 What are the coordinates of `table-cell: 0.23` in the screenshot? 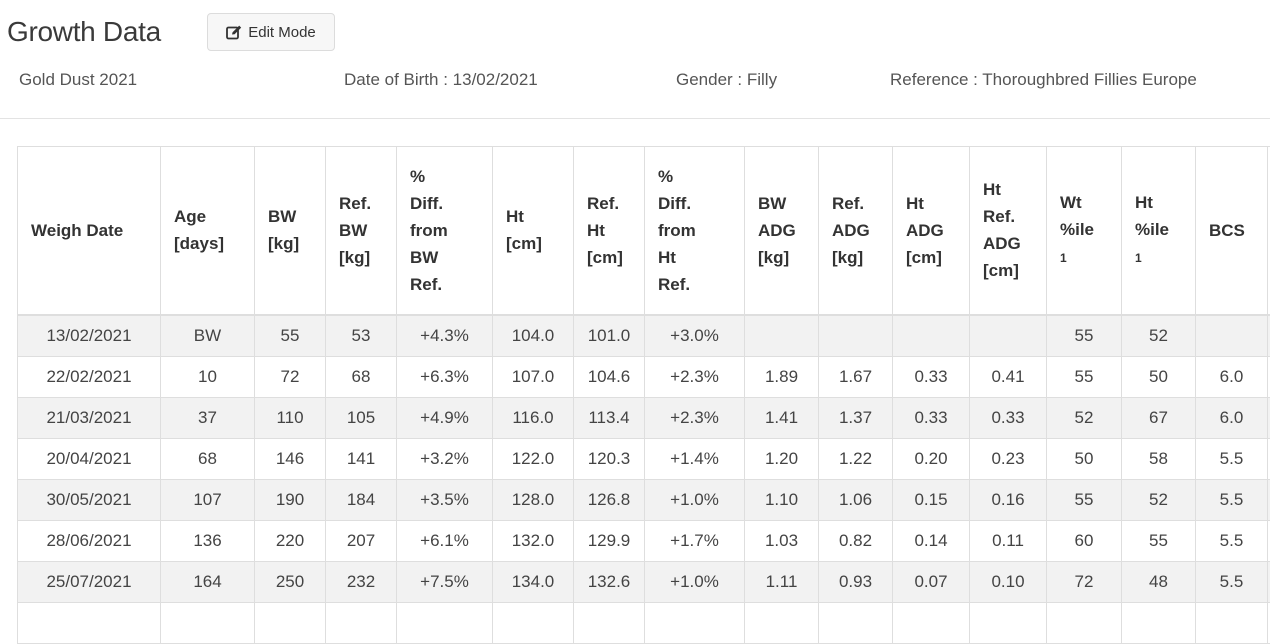 It's located at (1008, 458).